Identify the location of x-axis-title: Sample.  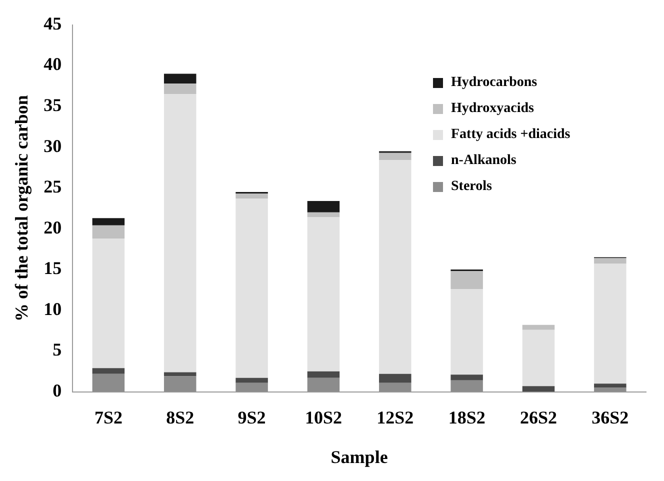
(359, 456).